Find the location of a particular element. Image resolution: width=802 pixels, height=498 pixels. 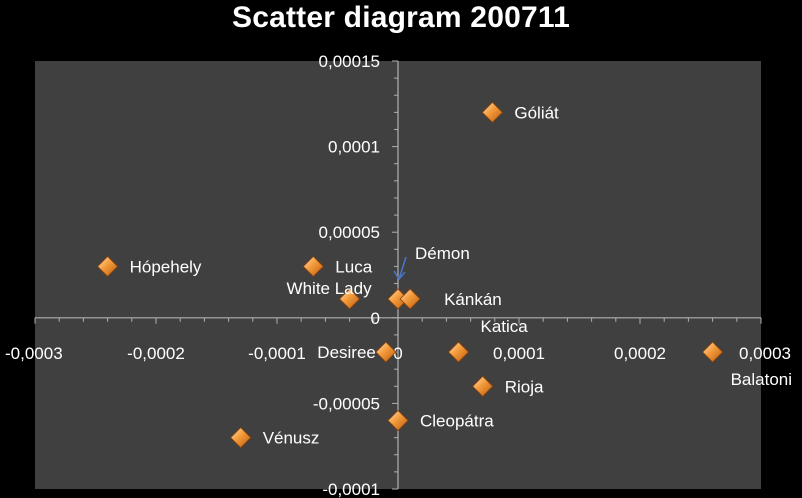

annotation-arrow is located at coordinates (402, 268).